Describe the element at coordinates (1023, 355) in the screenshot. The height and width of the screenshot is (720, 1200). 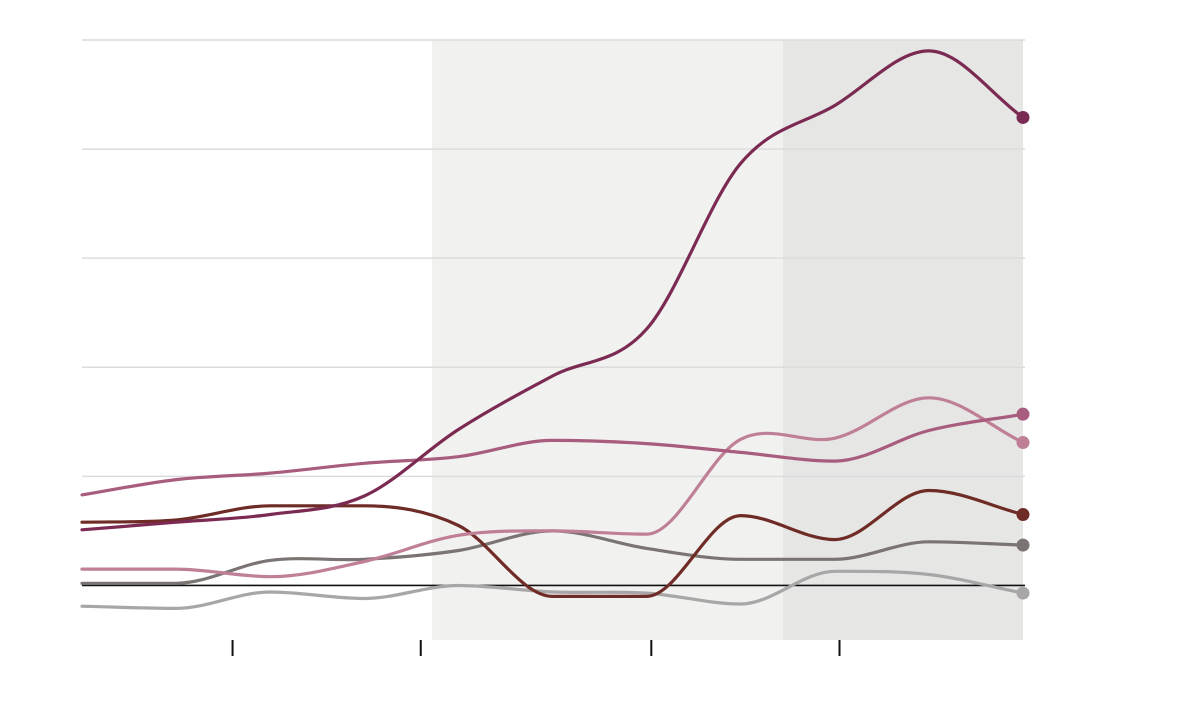
I see `series-end-points` at that location.